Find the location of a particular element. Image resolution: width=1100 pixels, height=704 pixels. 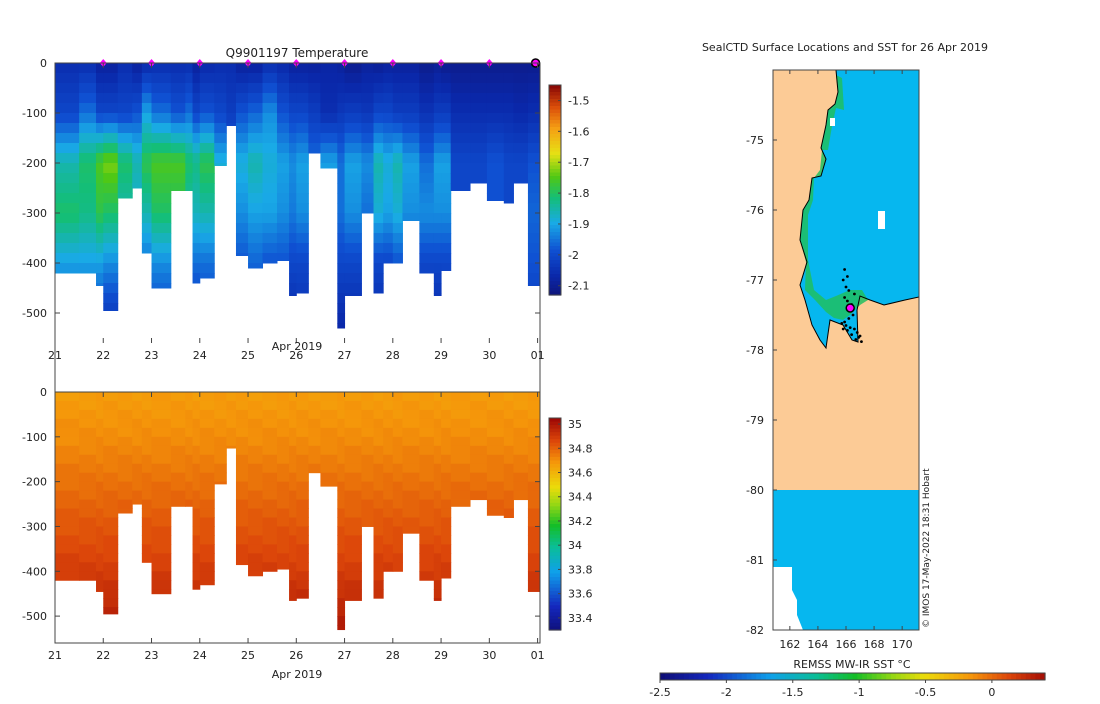

sst-colorbar-tick-label: 0 is located at coordinates (991, 692).